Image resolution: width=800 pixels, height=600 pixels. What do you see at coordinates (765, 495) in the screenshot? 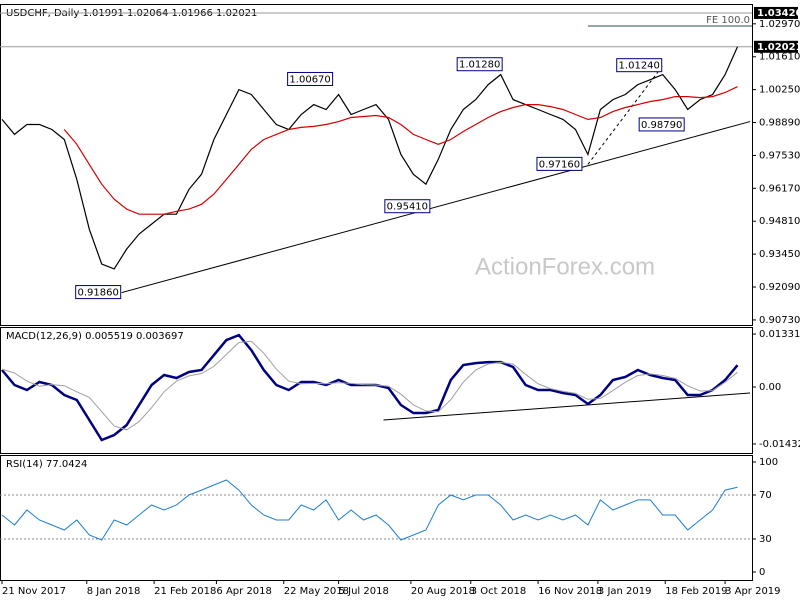
I see `y-tick-label: 70` at bounding box center [765, 495].